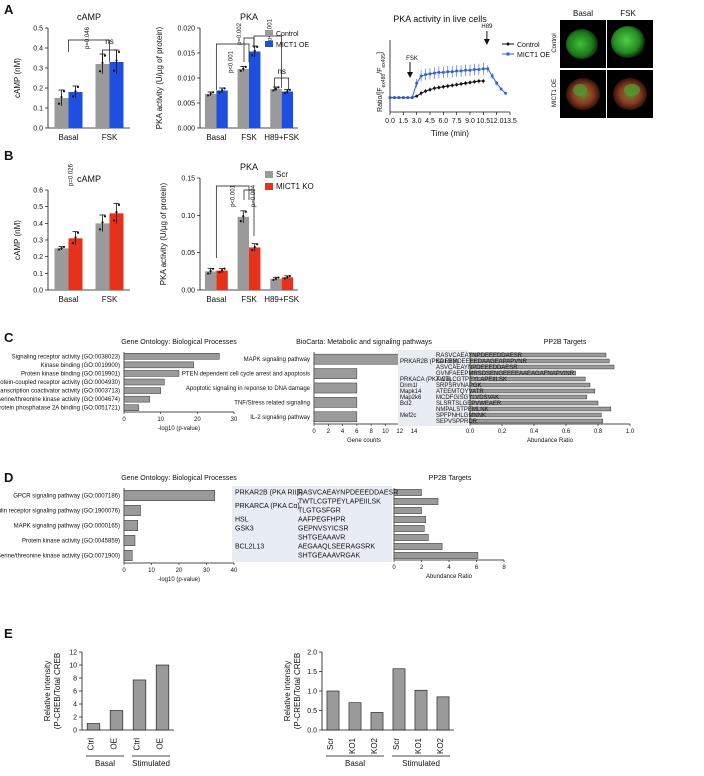 The width and height of the screenshot is (704, 776). Describe the element at coordinates (505, 374) in the screenshot. I see `category-label: GVNFAEEPMRSDSENGEEEEAAEAGAFNAPVINR` at that location.